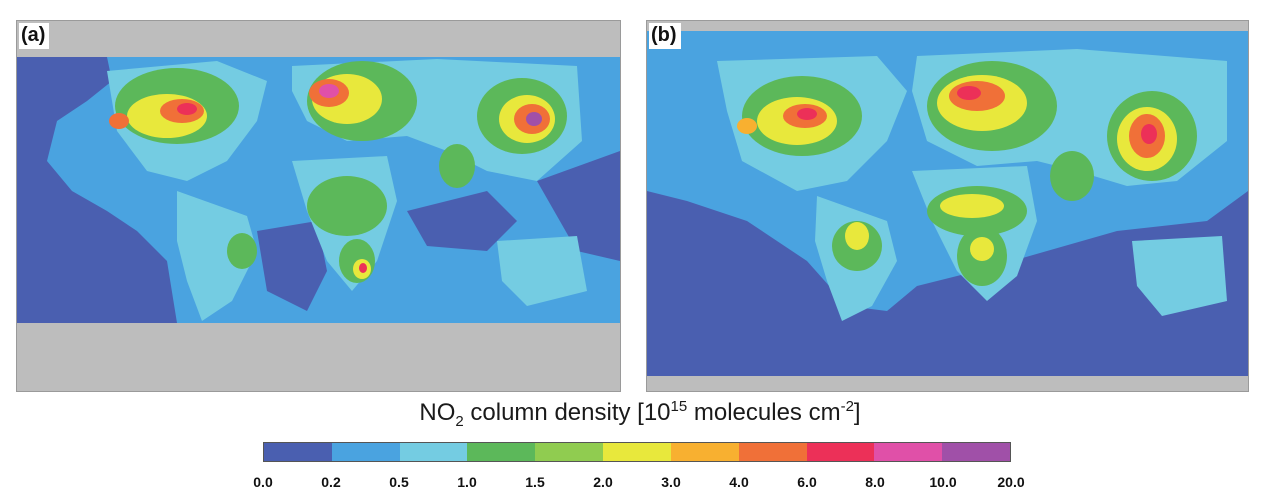 The width and height of the screenshot is (1280, 503). What do you see at coordinates (603, 482) in the screenshot?
I see `colorbar-tick-label: 2.0` at bounding box center [603, 482].